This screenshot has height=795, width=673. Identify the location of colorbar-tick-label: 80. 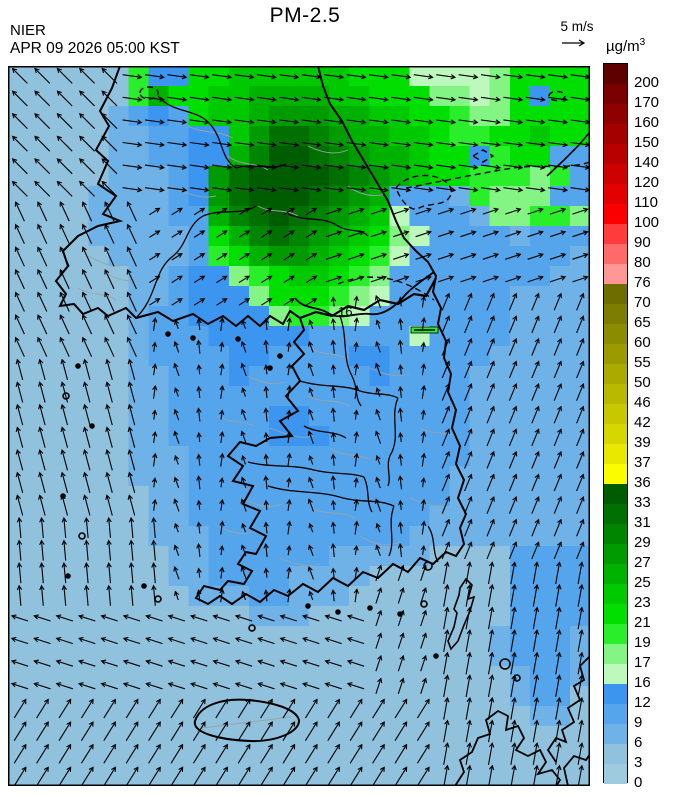
(642, 262).